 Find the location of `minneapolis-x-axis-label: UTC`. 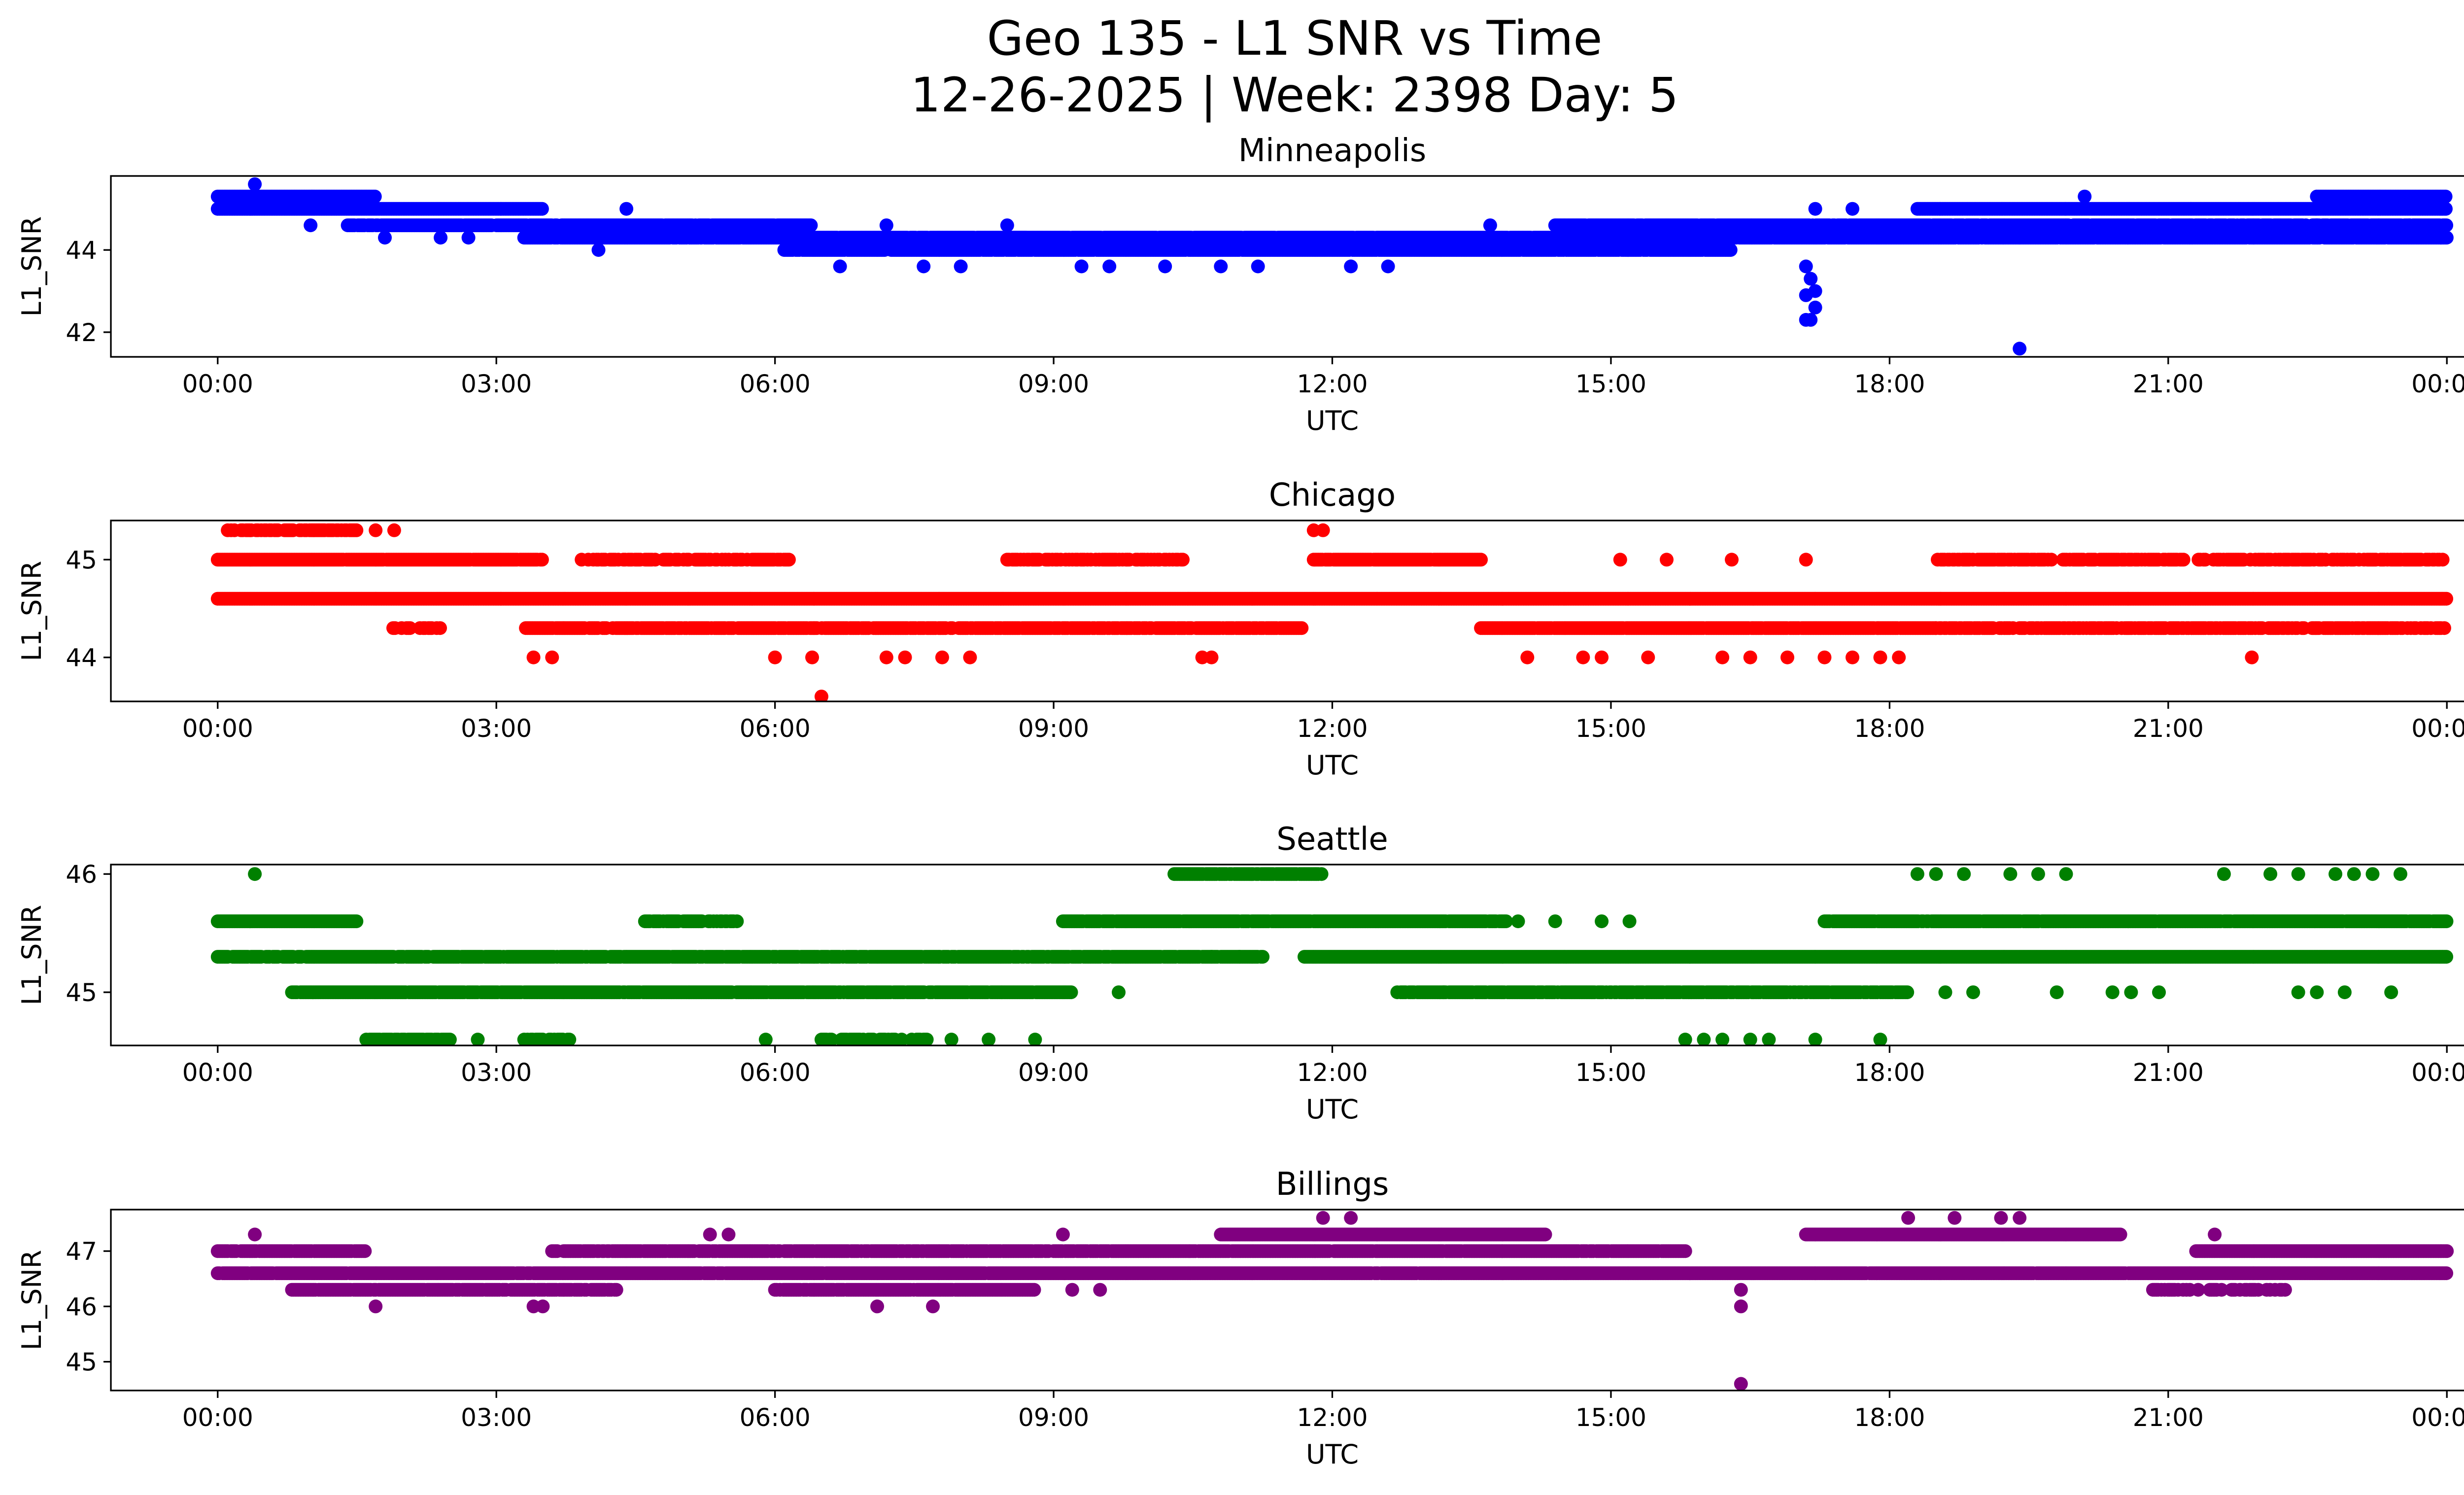

minneapolis-x-axis-label: UTC is located at coordinates (1332, 420).